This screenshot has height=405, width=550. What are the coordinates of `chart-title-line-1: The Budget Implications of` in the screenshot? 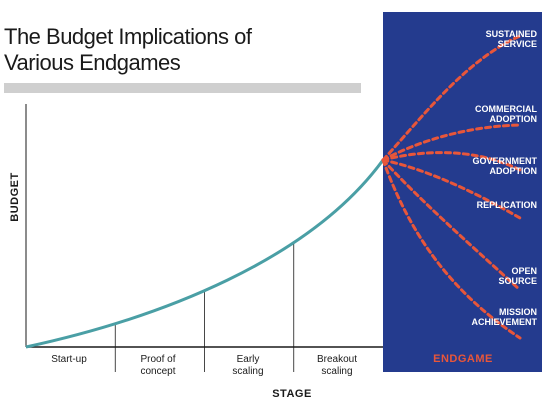 It's located at (128, 36).